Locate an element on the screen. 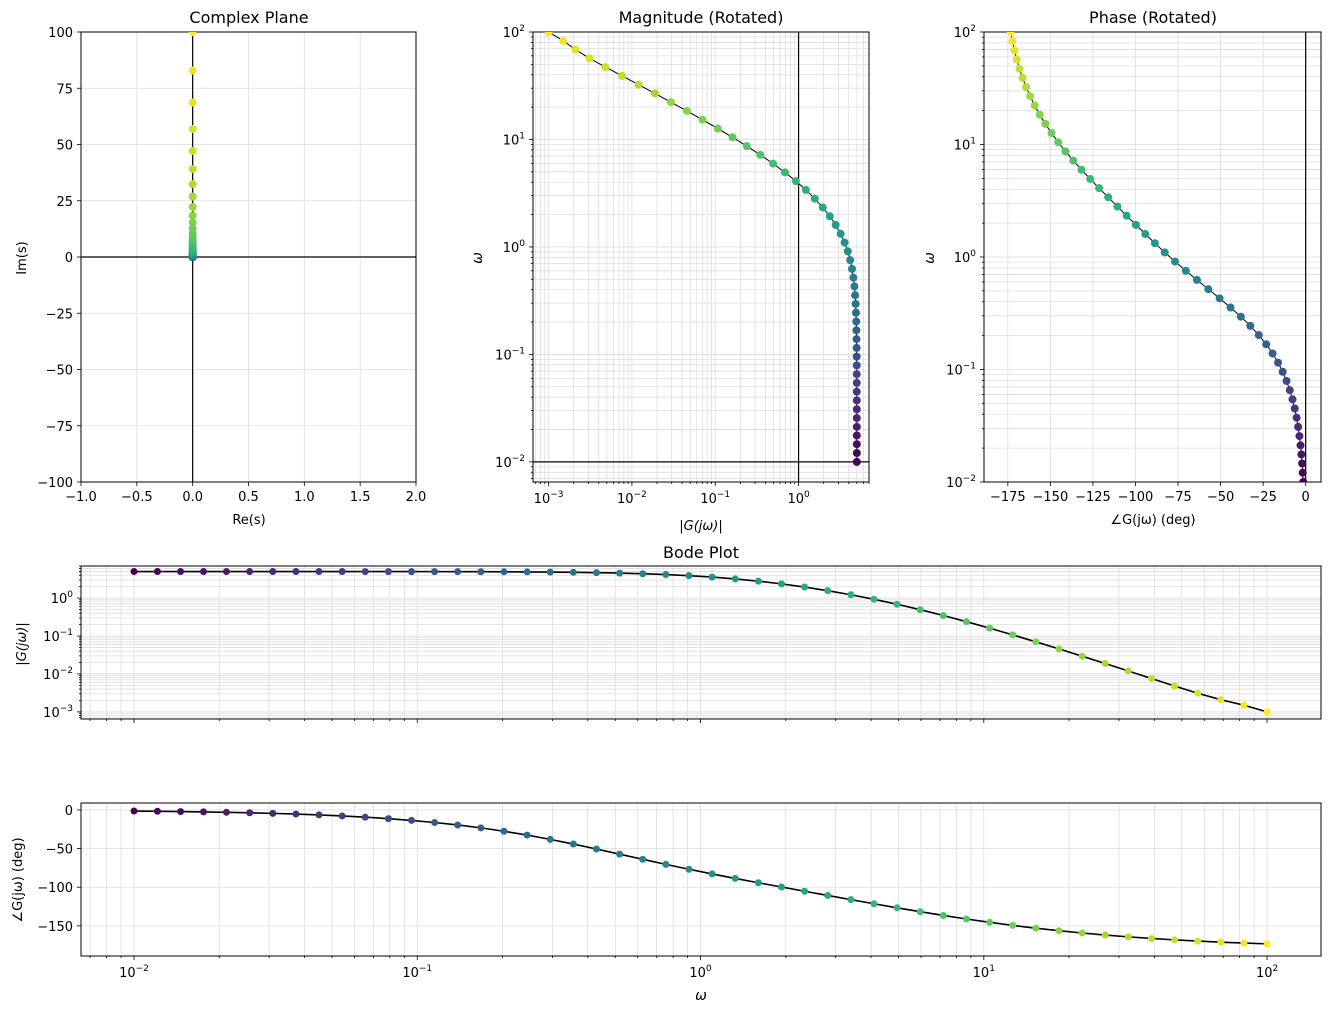 The width and height of the screenshot is (1331, 1014). magnitude-rotated-xlabel: |G(jω)| is located at coordinates (700, 526).